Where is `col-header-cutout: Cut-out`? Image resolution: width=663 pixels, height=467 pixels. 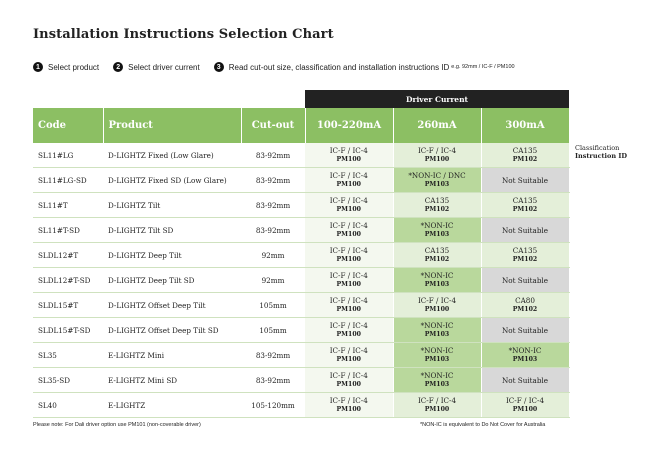 col-header-cutout: Cut-out is located at coordinates (273, 125).